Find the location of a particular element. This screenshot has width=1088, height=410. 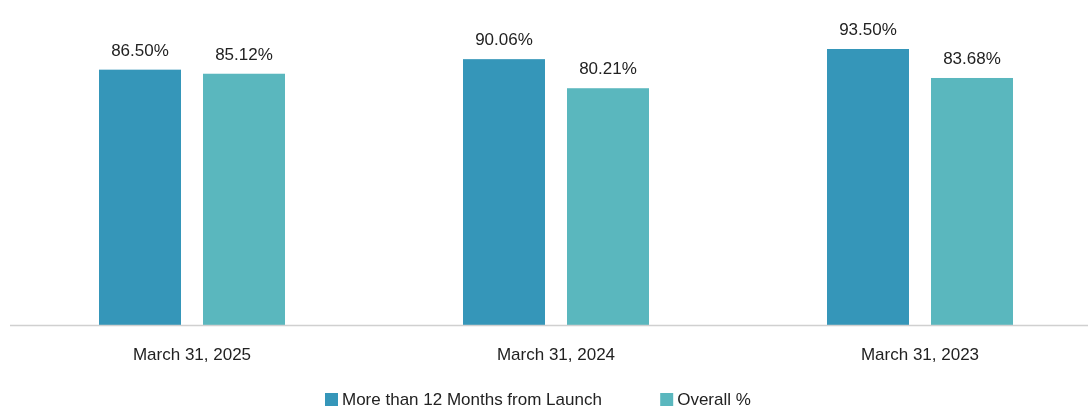

legend-label: Overall % is located at coordinates (714, 399).